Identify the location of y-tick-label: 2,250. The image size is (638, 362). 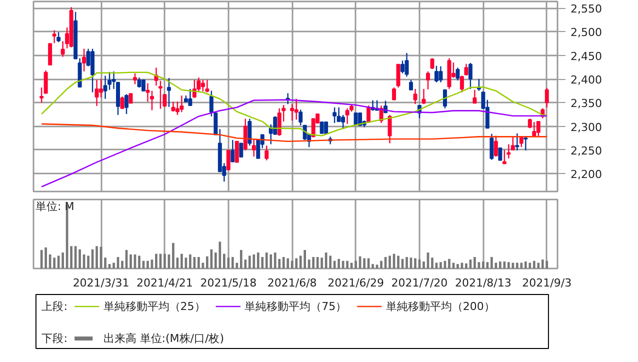
(586, 151).